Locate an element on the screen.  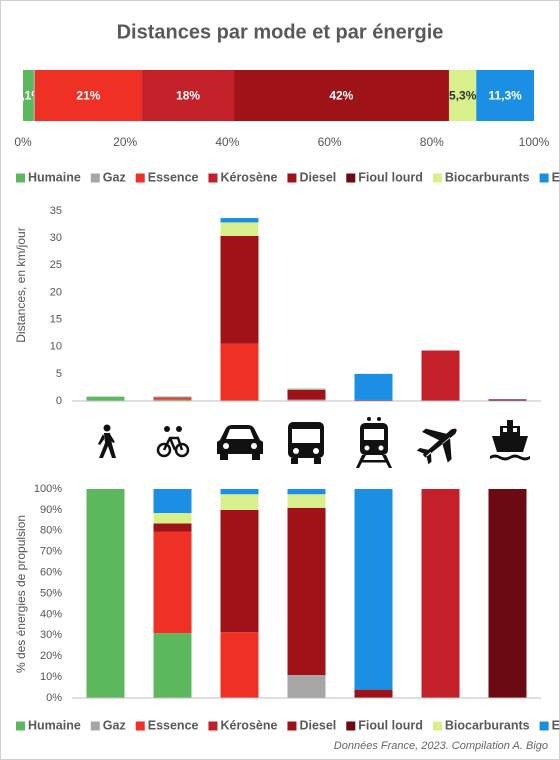
y-tick-label: 60% is located at coordinates (51, 573).